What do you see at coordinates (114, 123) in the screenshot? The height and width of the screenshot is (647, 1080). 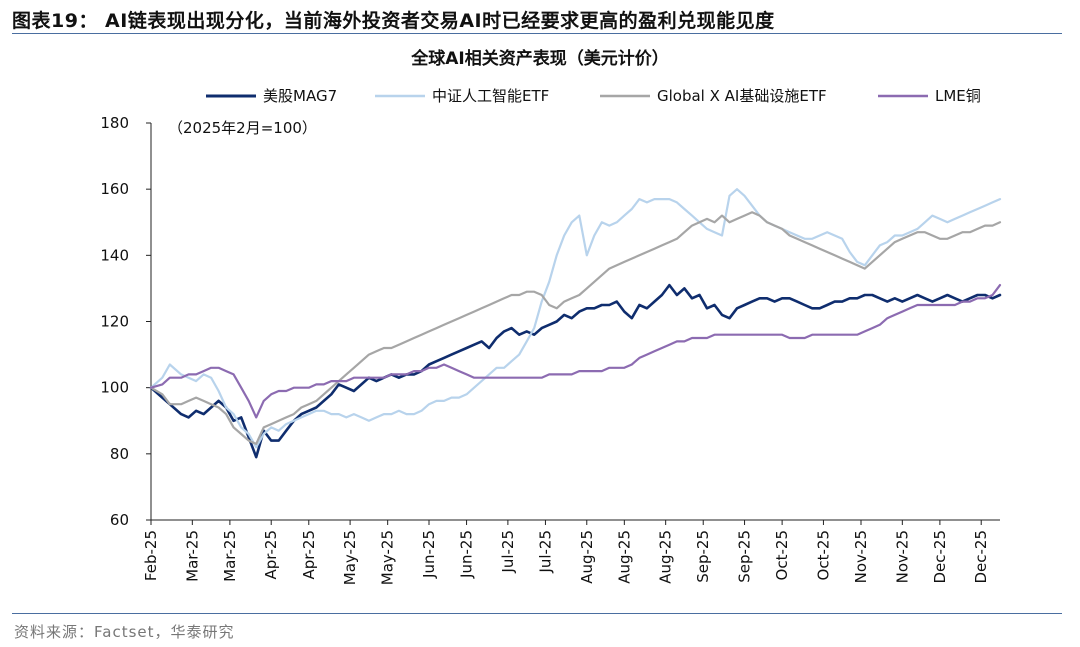 I see `y-tick-label: 180` at bounding box center [114, 123].